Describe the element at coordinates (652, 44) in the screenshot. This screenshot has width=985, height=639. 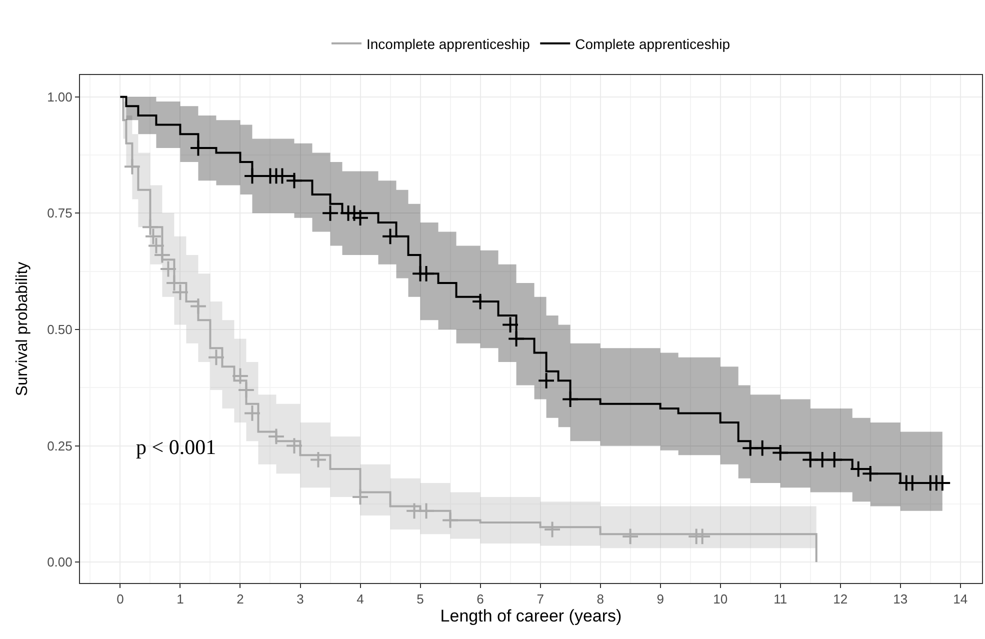
I see `legend-label: Complete apprenticeship` at that location.